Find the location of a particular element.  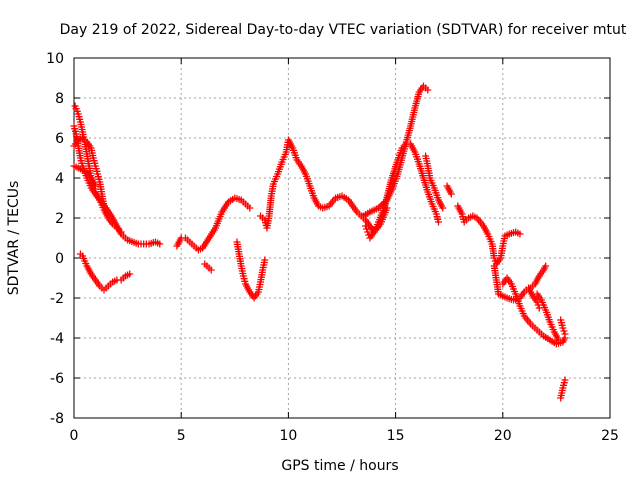

y-tick-label: -2 is located at coordinates (57, 299).